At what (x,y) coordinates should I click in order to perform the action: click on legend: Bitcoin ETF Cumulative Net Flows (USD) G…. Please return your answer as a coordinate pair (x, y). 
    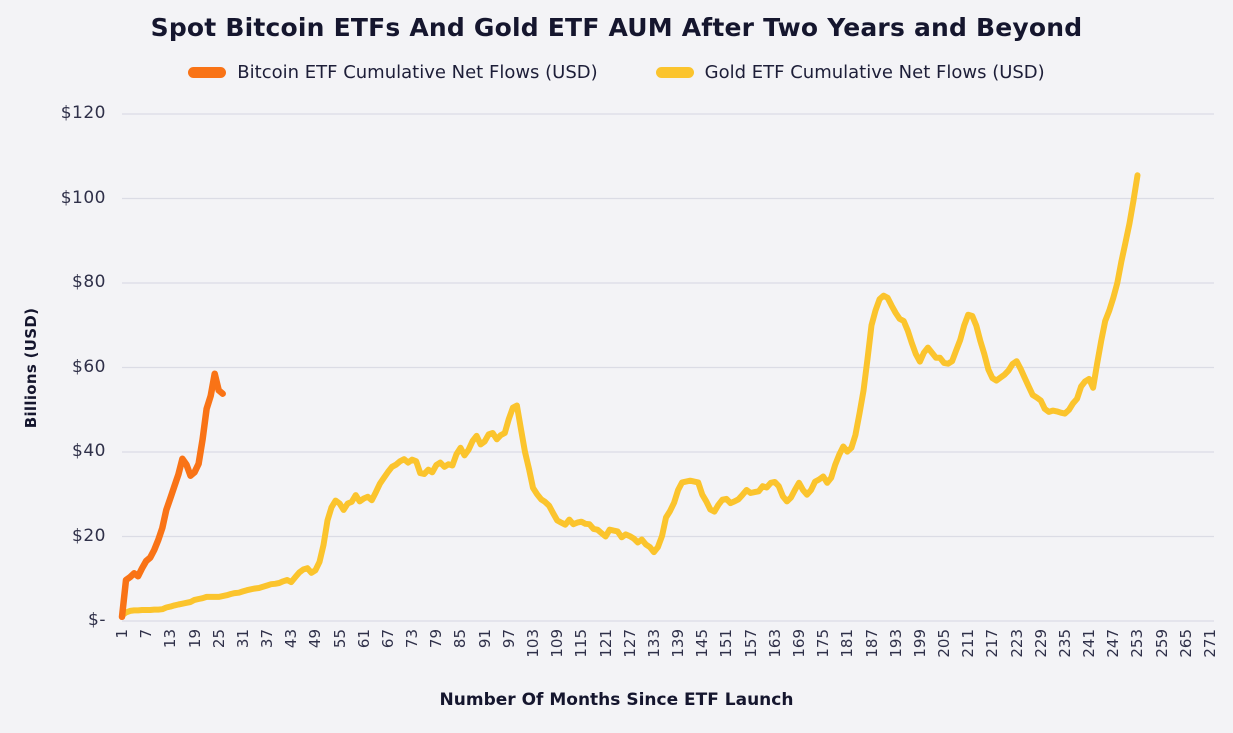
    Looking at the image, I should click on (616, 72).